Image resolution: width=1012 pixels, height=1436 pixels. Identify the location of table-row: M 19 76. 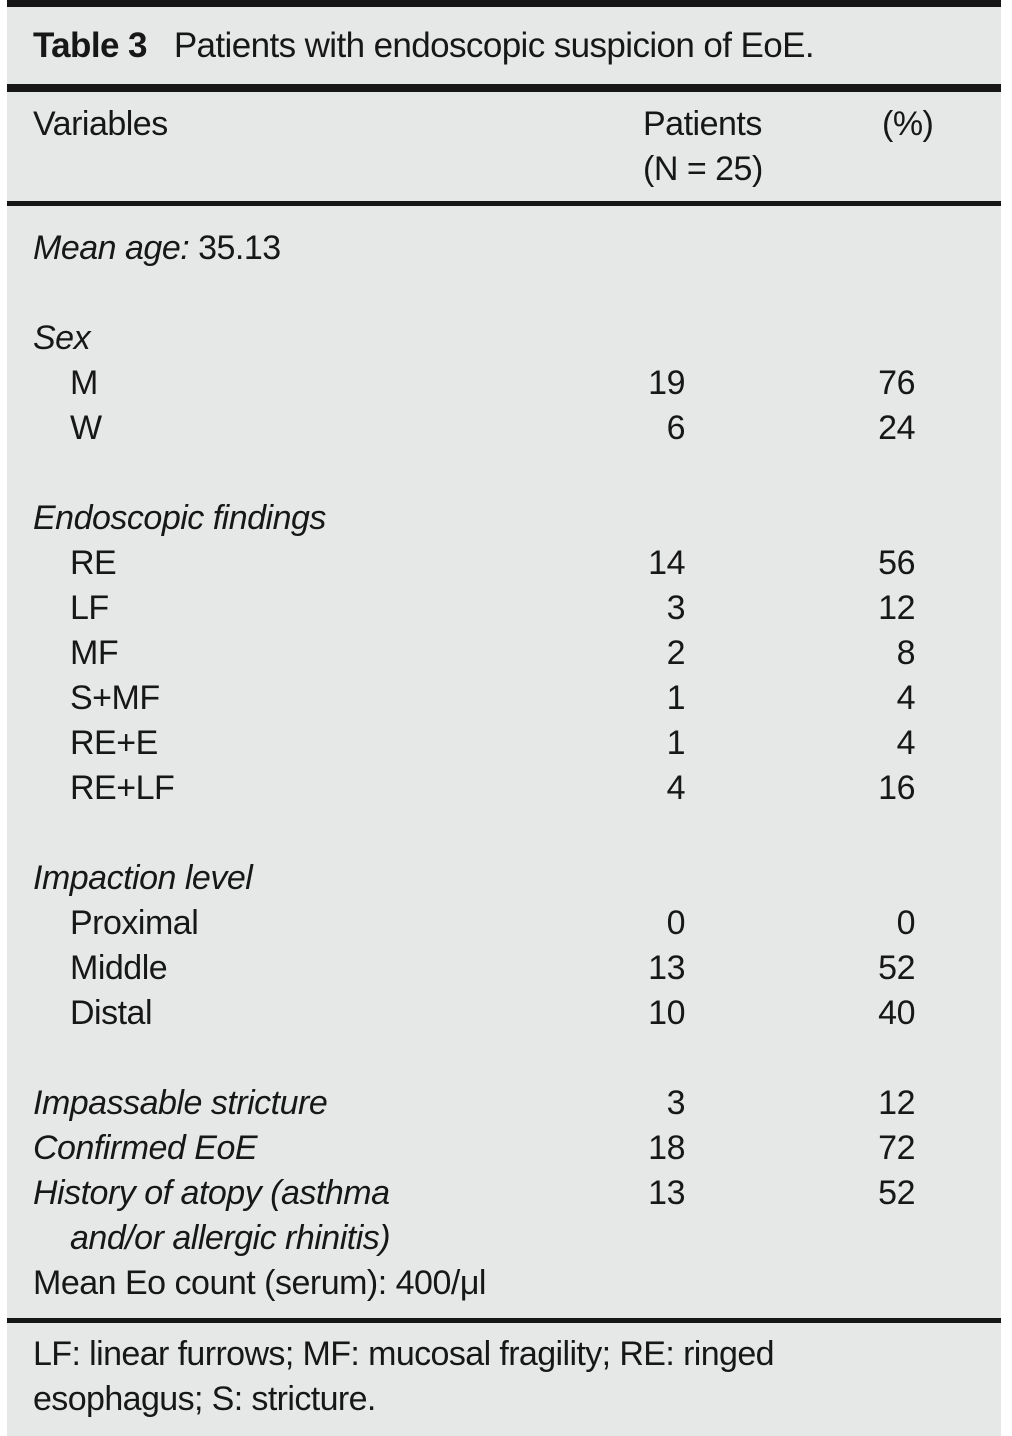
(504, 383).